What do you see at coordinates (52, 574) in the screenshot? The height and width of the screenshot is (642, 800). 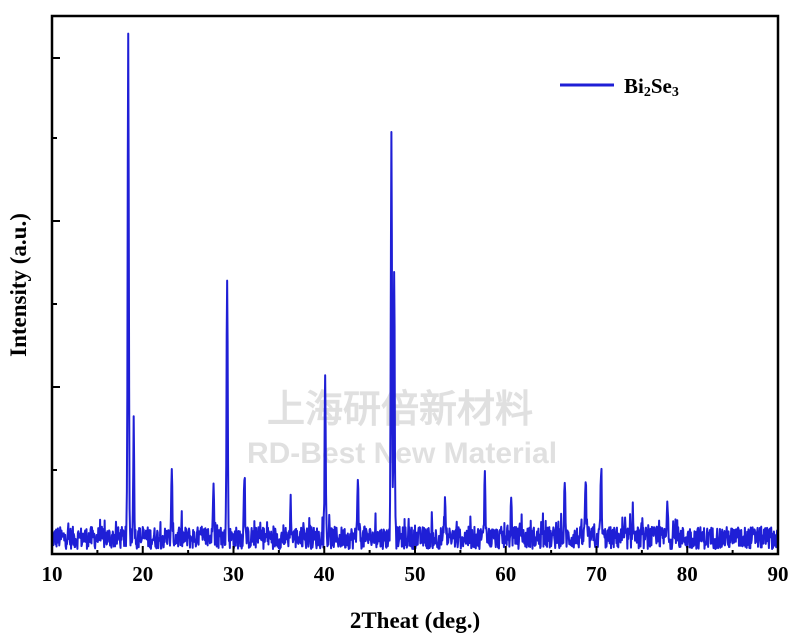 I see `x-tick-label: 10` at bounding box center [52, 574].